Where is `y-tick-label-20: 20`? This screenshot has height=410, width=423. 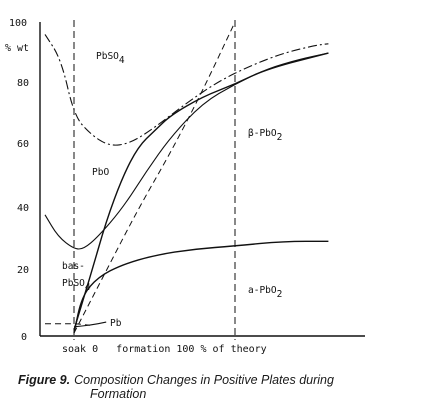 y-tick-label-20: 20 is located at coordinates (23, 270).